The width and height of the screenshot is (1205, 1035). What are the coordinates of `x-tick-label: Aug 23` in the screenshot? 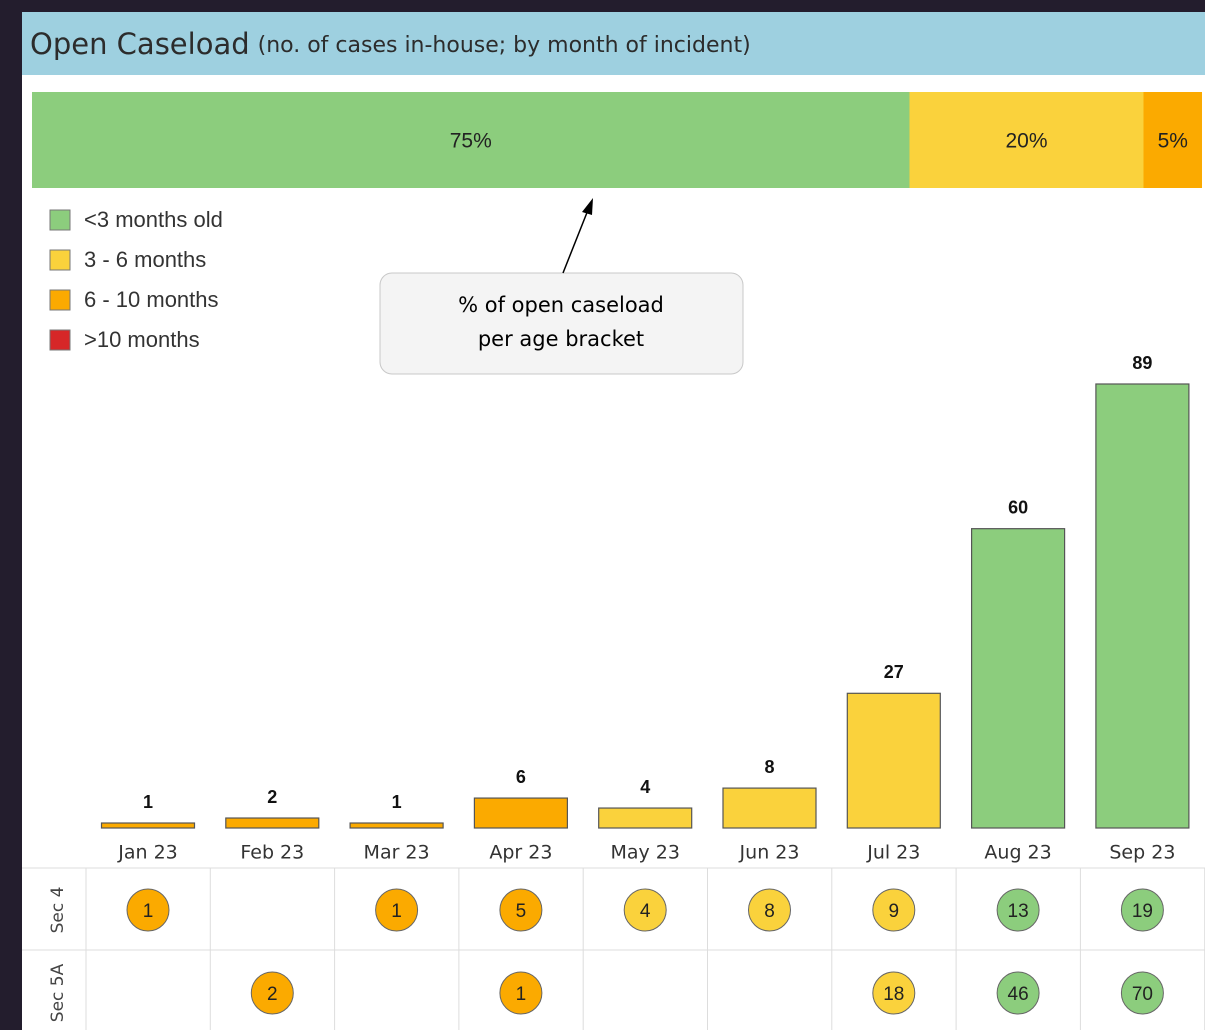 It's located at (1017, 853).